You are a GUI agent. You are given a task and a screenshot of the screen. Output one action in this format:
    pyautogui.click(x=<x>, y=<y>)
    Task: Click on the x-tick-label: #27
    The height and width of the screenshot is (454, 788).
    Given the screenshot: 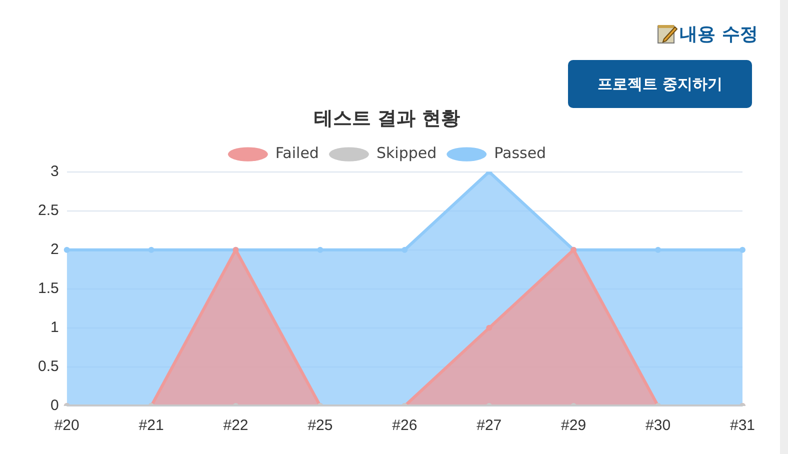 What is the action you would take?
    pyautogui.click(x=489, y=425)
    